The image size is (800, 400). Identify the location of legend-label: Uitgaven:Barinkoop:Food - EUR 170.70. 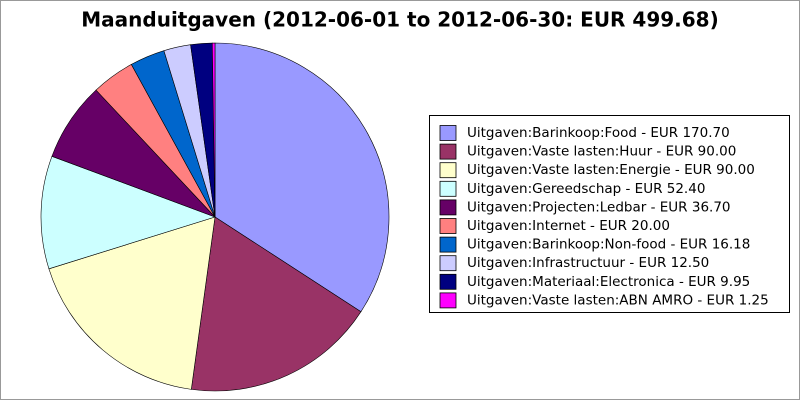
(598, 133).